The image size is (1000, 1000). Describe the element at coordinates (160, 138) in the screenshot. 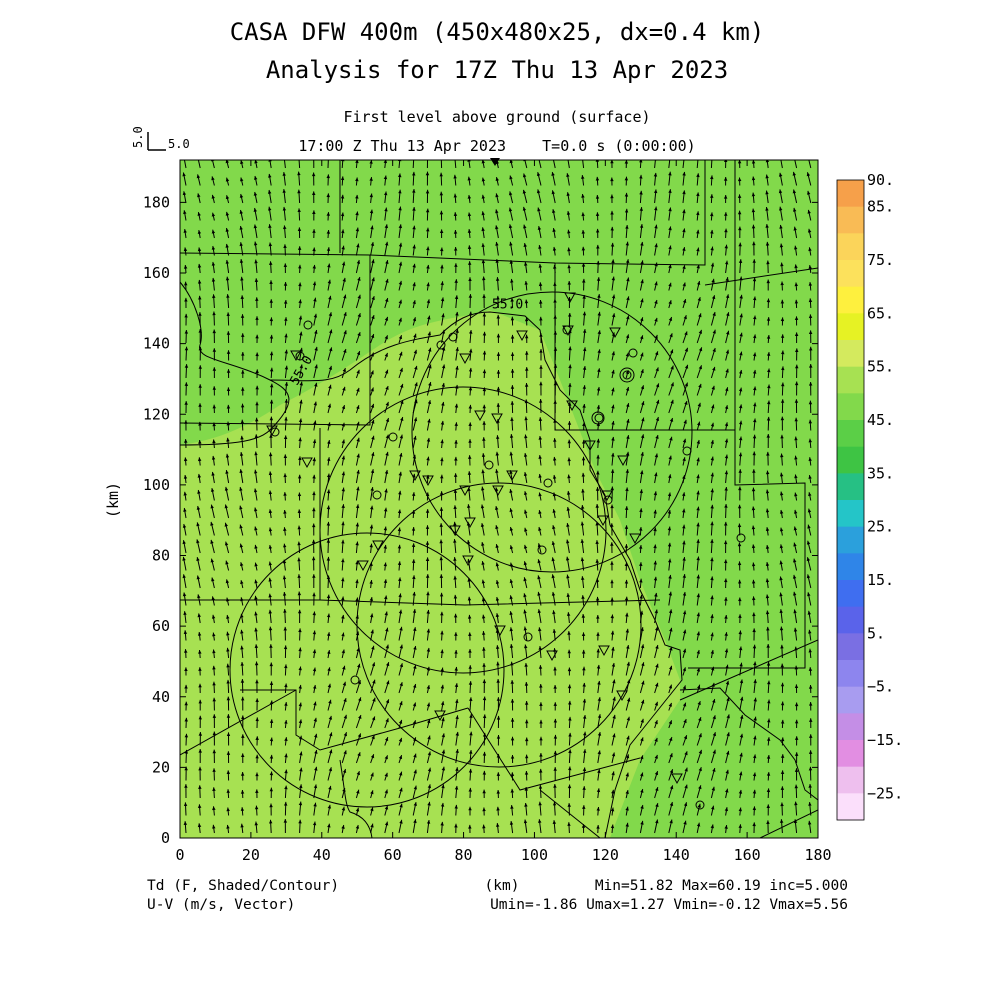

I see `vector-key: 5.0 5.0` at that location.